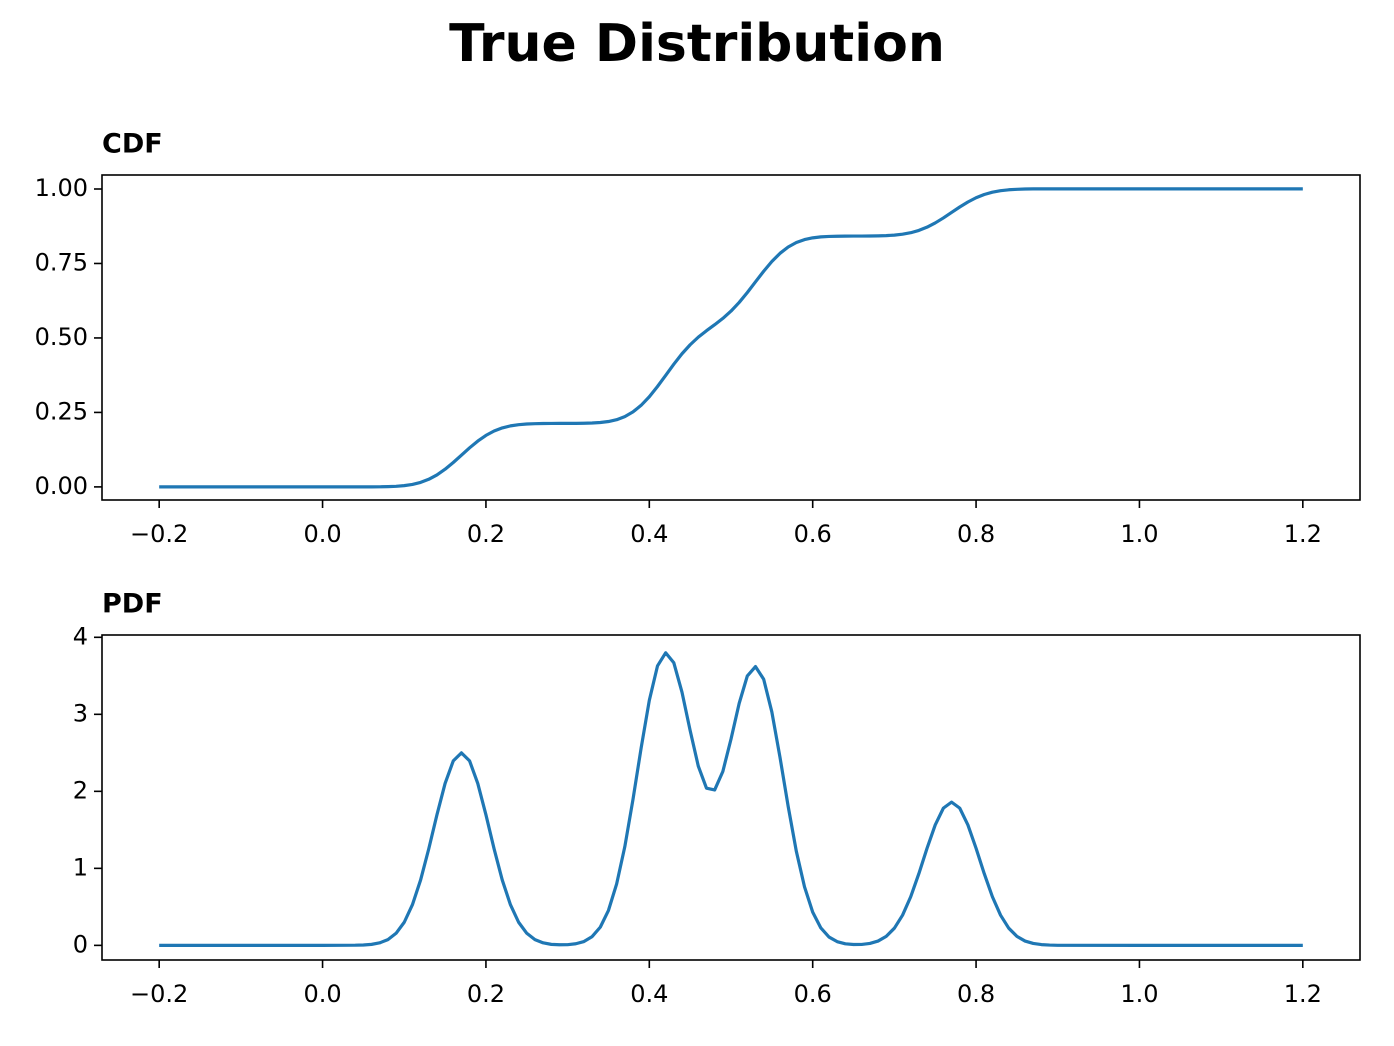 This screenshot has width=1394, height=1046. I want to click on subplot-title: CDF, so click(132, 144).